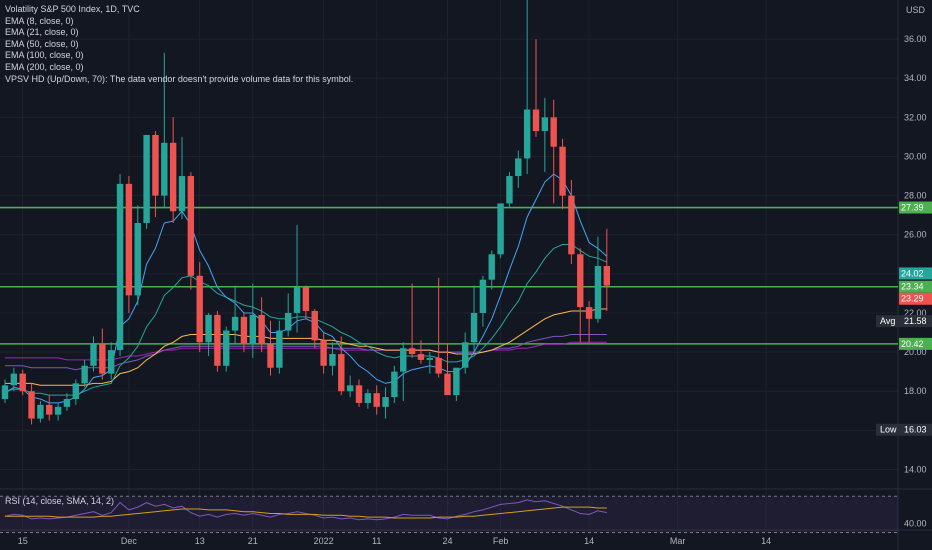 The height and width of the screenshot is (550, 932). Describe the element at coordinates (915, 235) in the screenshot. I see `price-tick-label: 26.00` at that location.